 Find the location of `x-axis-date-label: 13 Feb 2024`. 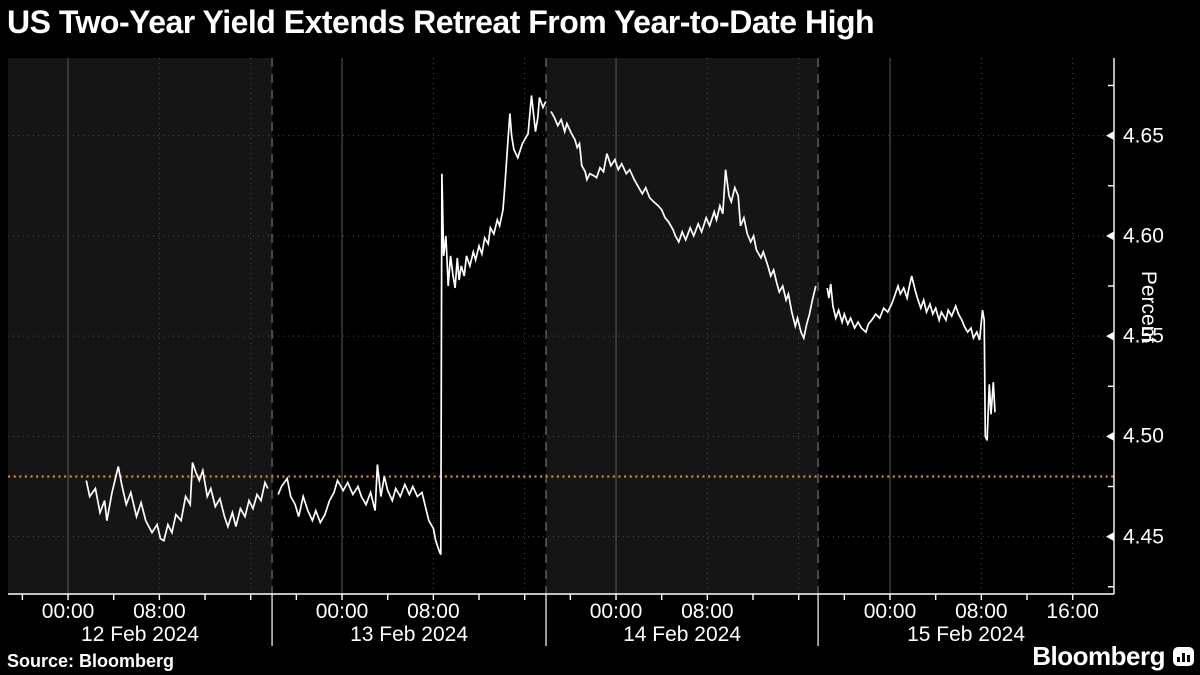

x-axis-date-label: 13 Feb 2024 is located at coordinates (409, 634).